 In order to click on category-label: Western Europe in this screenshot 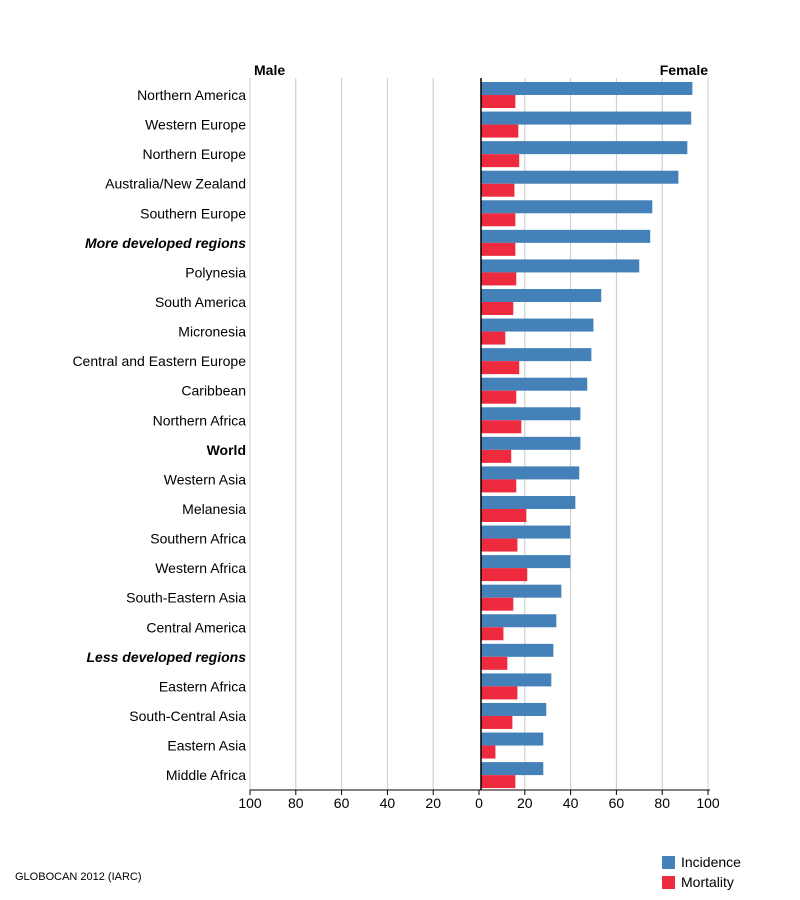, I will do `click(195, 125)`.